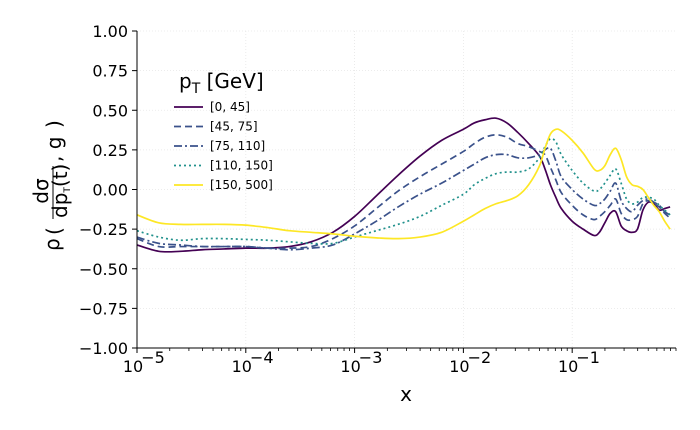  I want to click on legend-label-2: [75, 110], so click(237, 146).